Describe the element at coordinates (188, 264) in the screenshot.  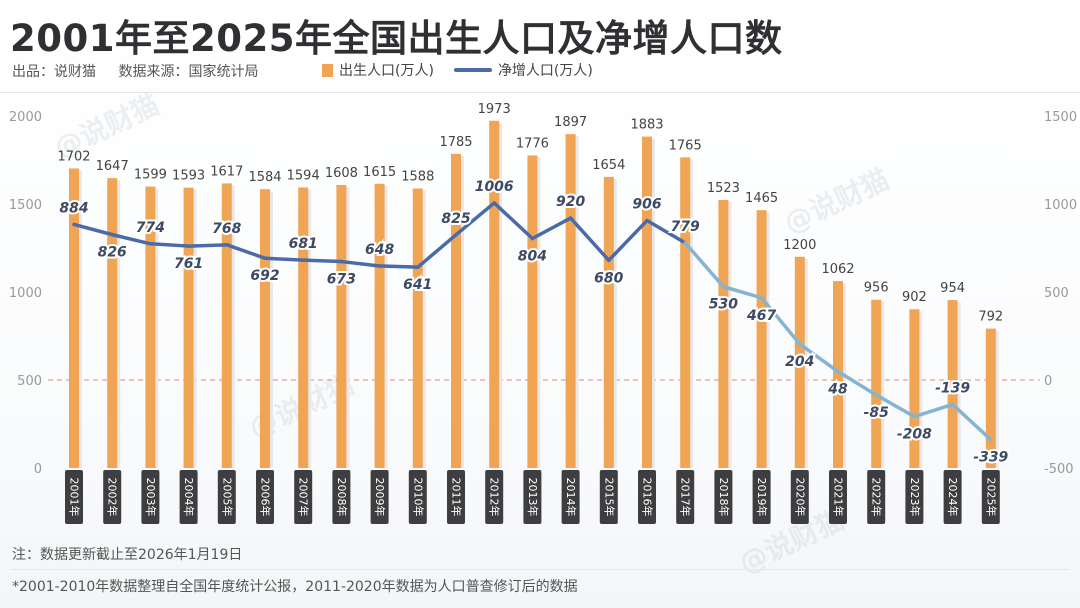
I see `line-value-label: 761` at that location.